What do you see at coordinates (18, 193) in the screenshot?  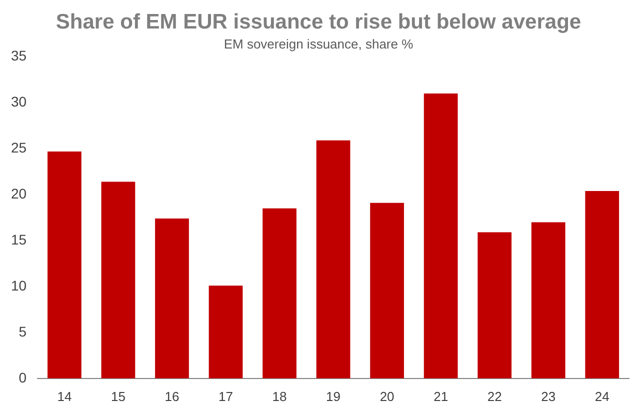 I see `y-tick-label: 20` at bounding box center [18, 193].